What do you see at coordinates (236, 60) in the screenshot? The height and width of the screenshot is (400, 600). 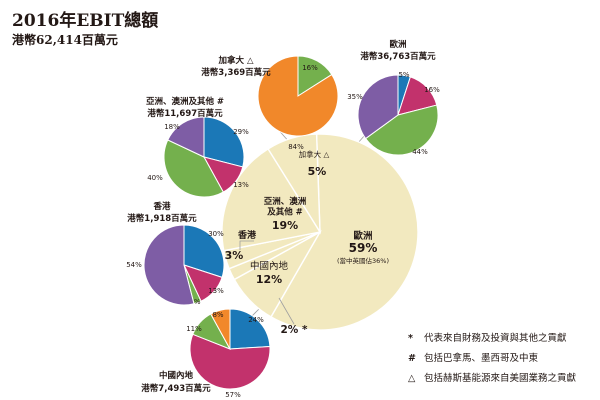 I see `region-pie-name: 加拿大 △` at bounding box center [236, 60].